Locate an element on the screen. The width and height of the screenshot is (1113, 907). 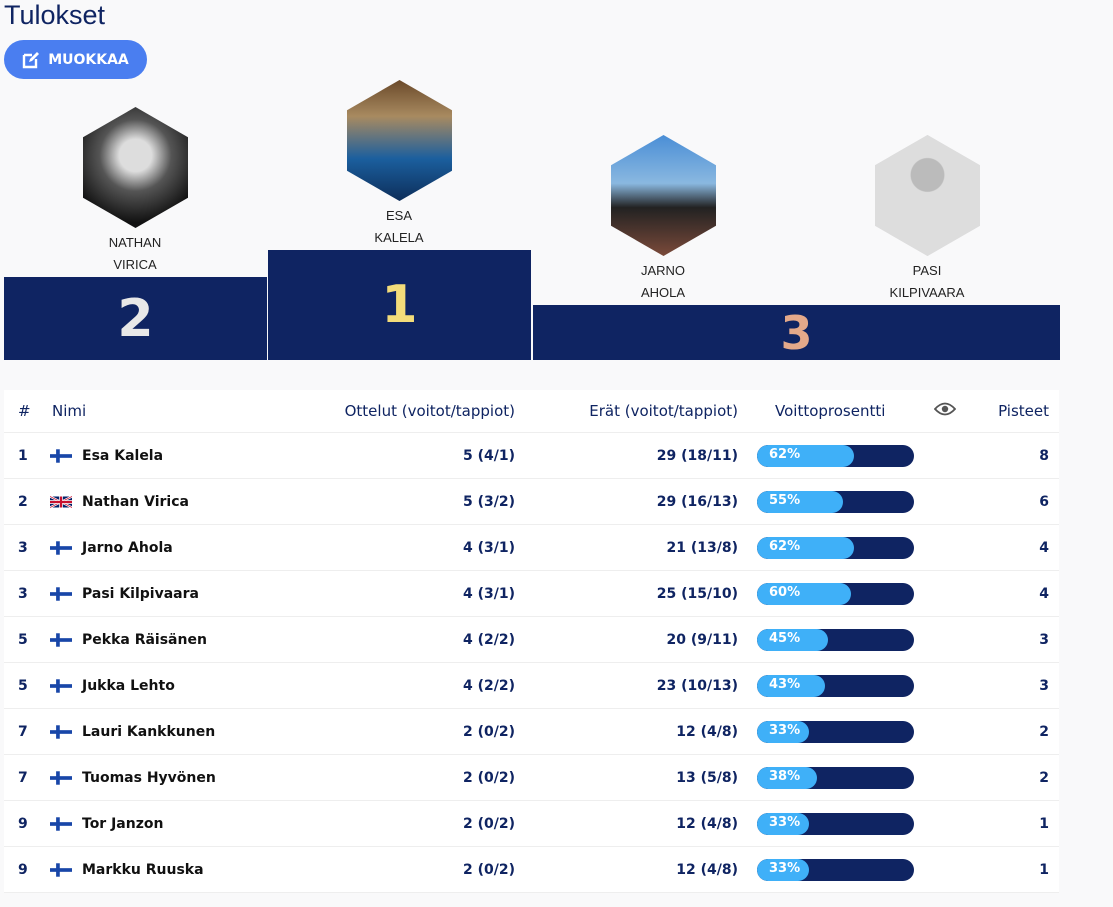
podium-name-3rd-a: JARNO AHOLA is located at coordinates (663, 281).